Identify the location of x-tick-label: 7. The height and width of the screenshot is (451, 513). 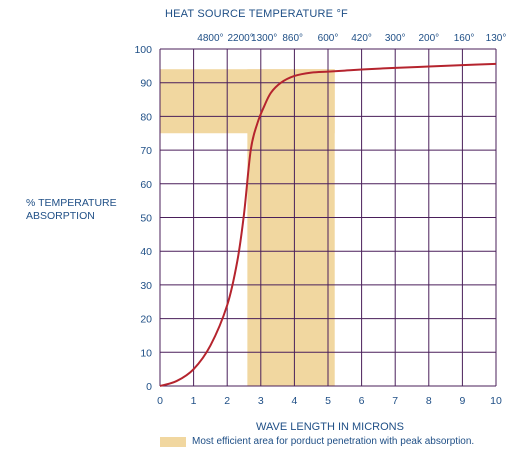
(395, 401).